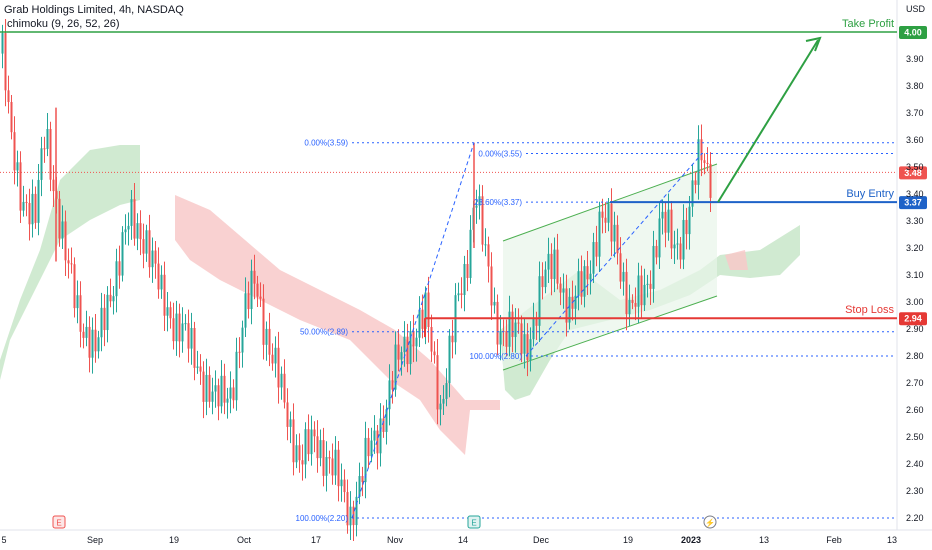  I want to click on projection-arrowhead, so click(813, 44).